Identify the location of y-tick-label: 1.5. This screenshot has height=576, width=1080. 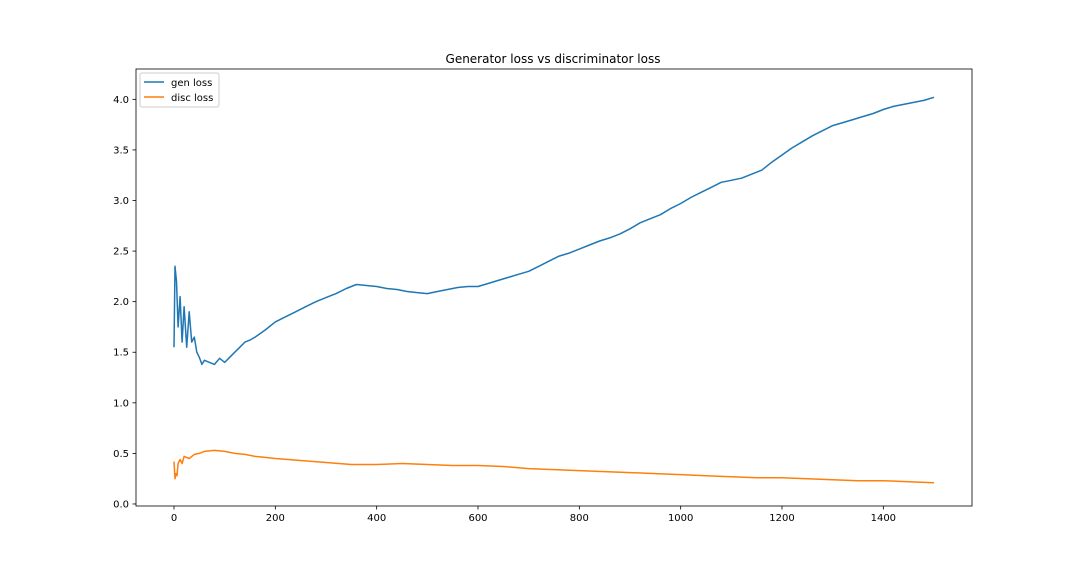
(121, 353).